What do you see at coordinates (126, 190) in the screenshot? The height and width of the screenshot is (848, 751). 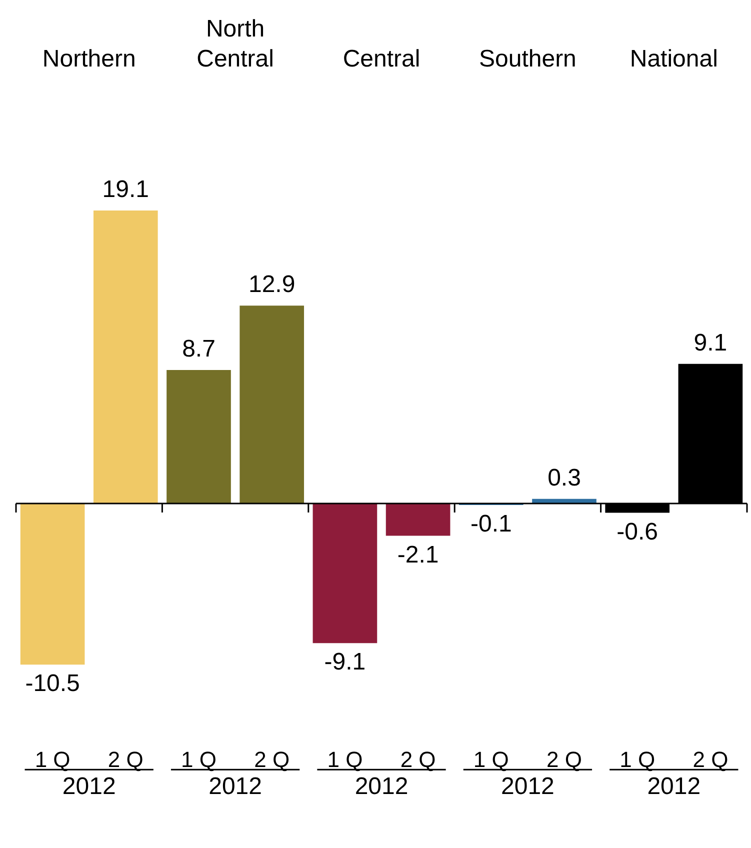 I see `data-label: 19.1` at bounding box center [126, 190].